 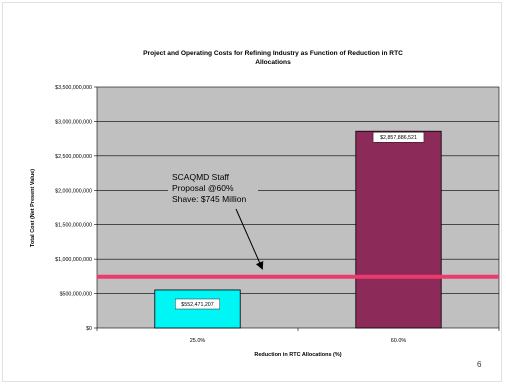 I want to click on data-label-1: $552,471,207, so click(x=197, y=305).